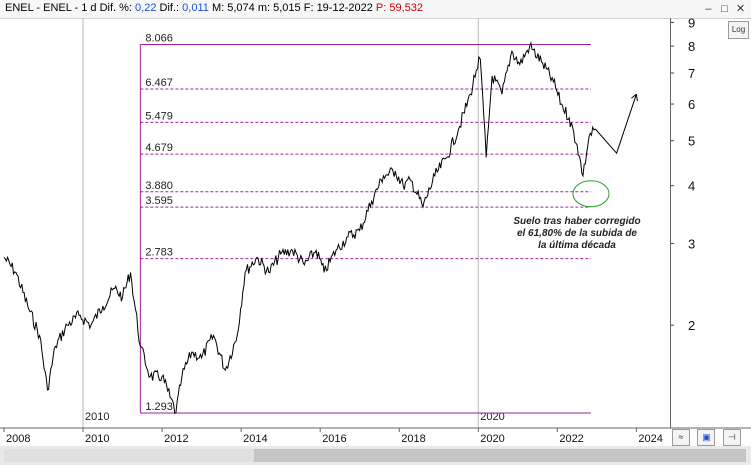 The height and width of the screenshot is (465, 751). What do you see at coordinates (264, 8) in the screenshot?
I see `min-label: m:` at bounding box center [264, 8].